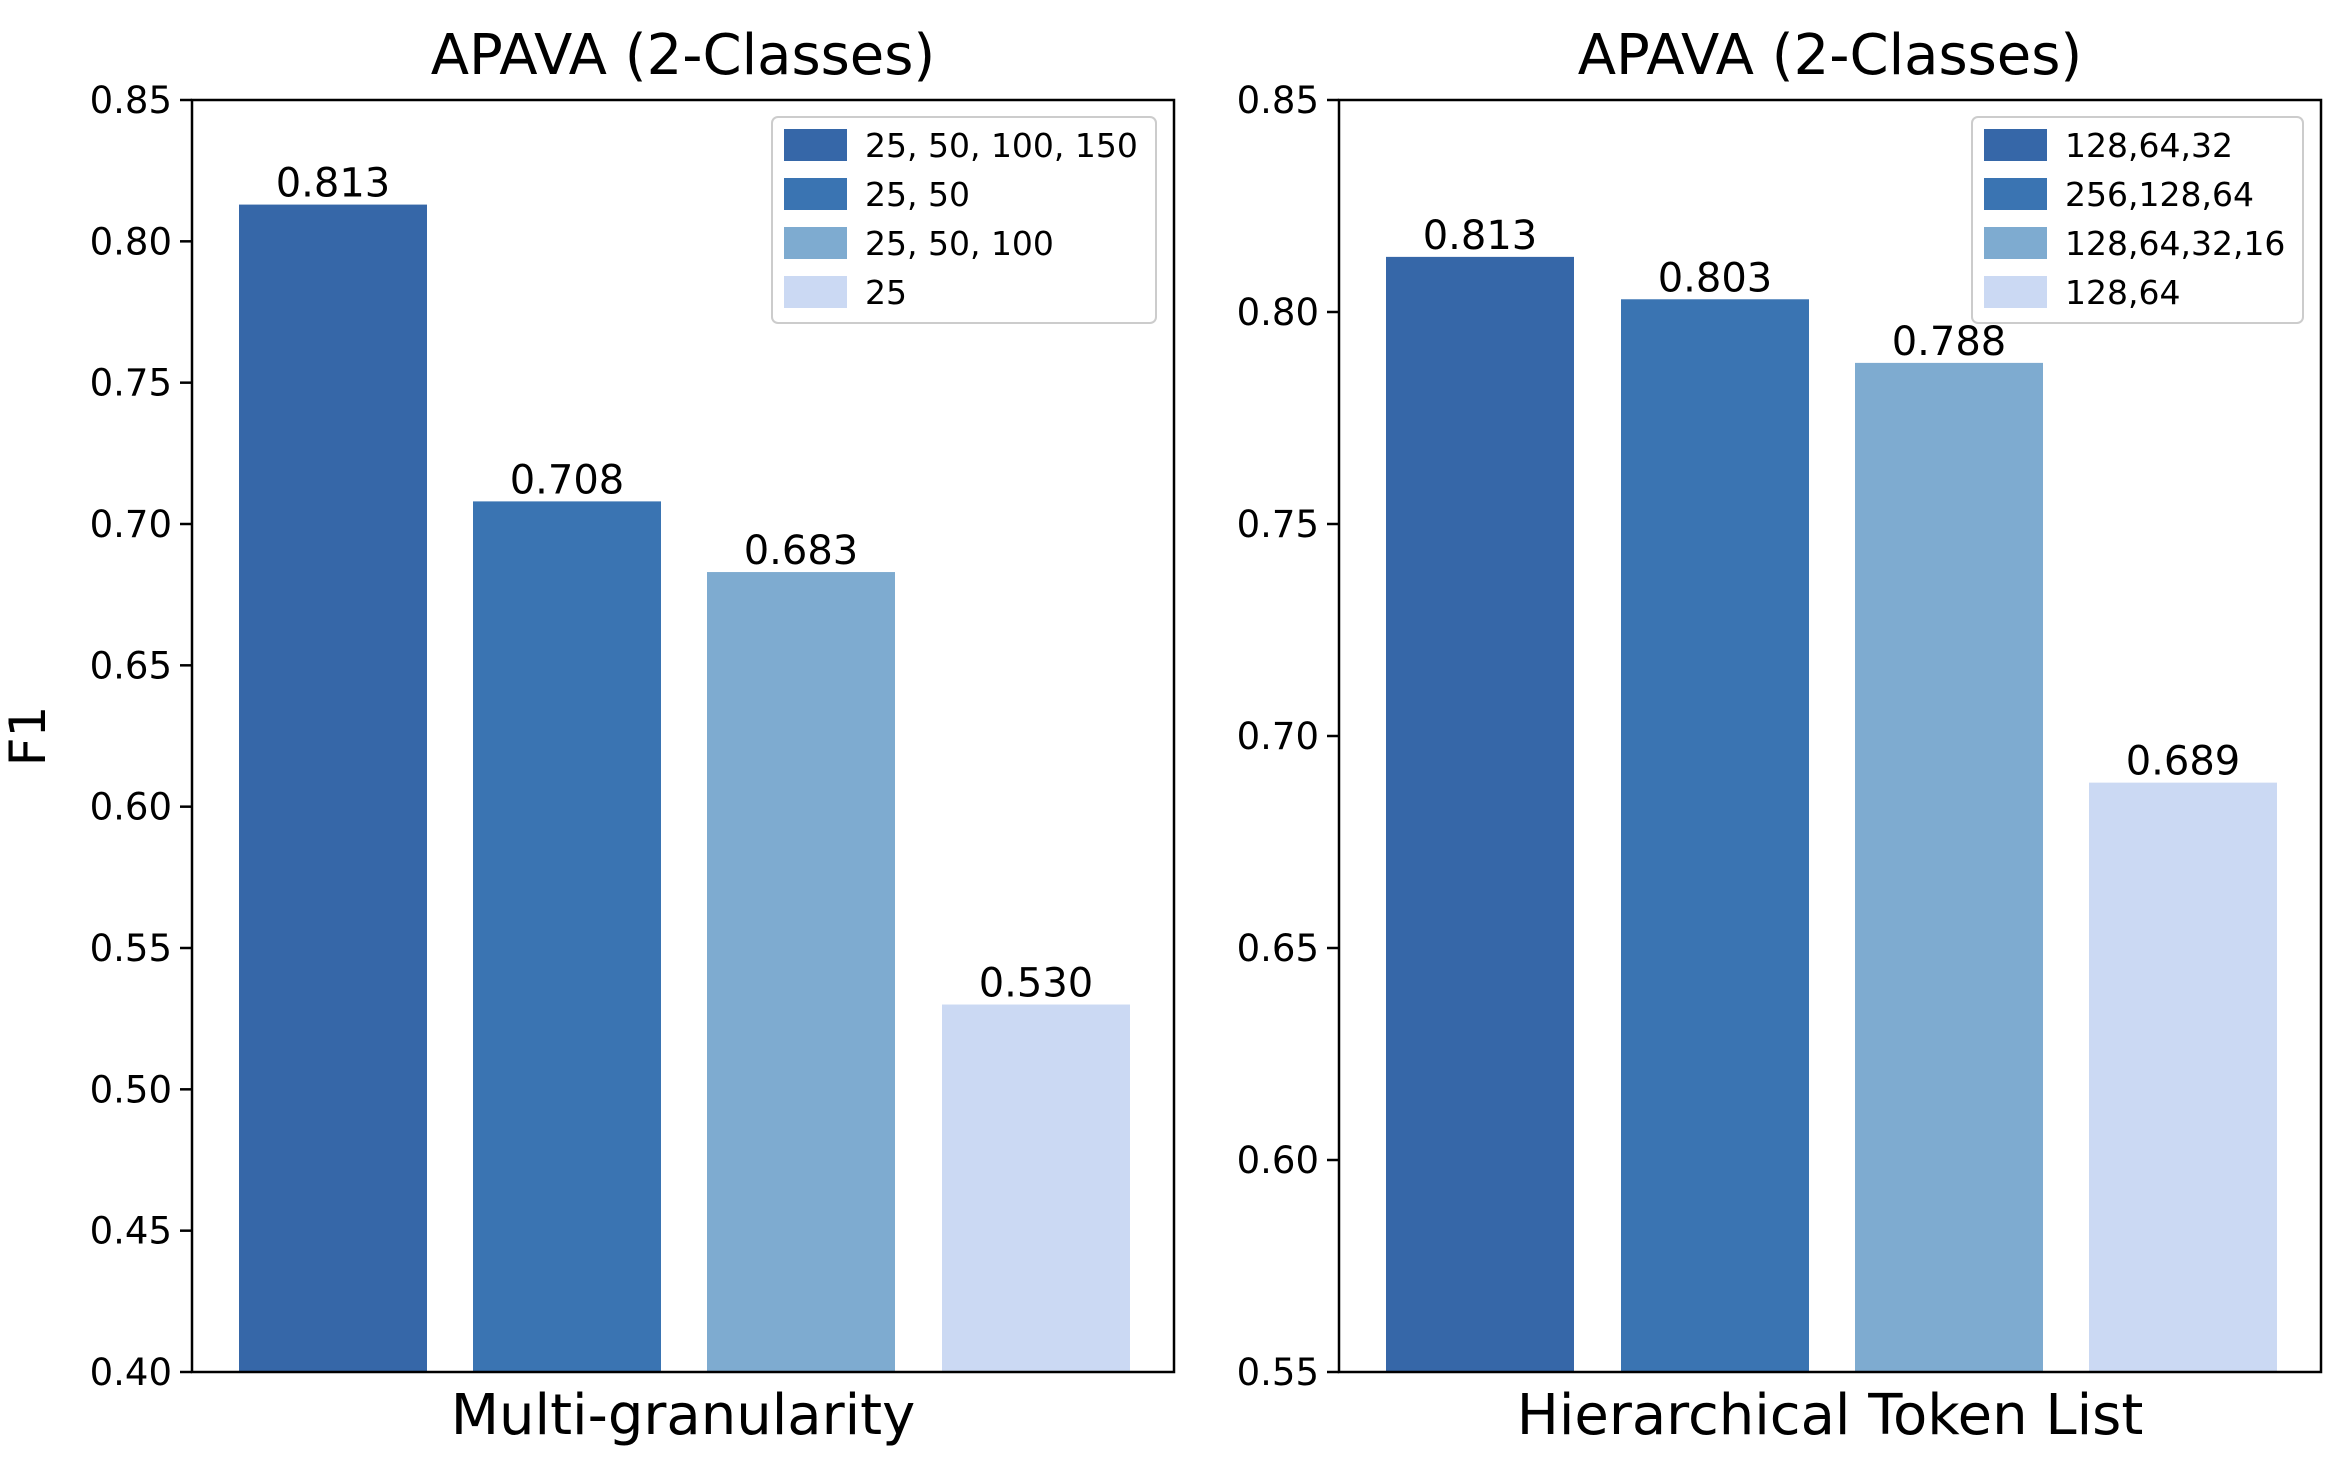 The height and width of the screenshot is (1474, 2338). What do you see at coordinates (2149, 145) in the screenshot?
I see `legend-entry: 128,64,32` at bounding box center [2149, 145].